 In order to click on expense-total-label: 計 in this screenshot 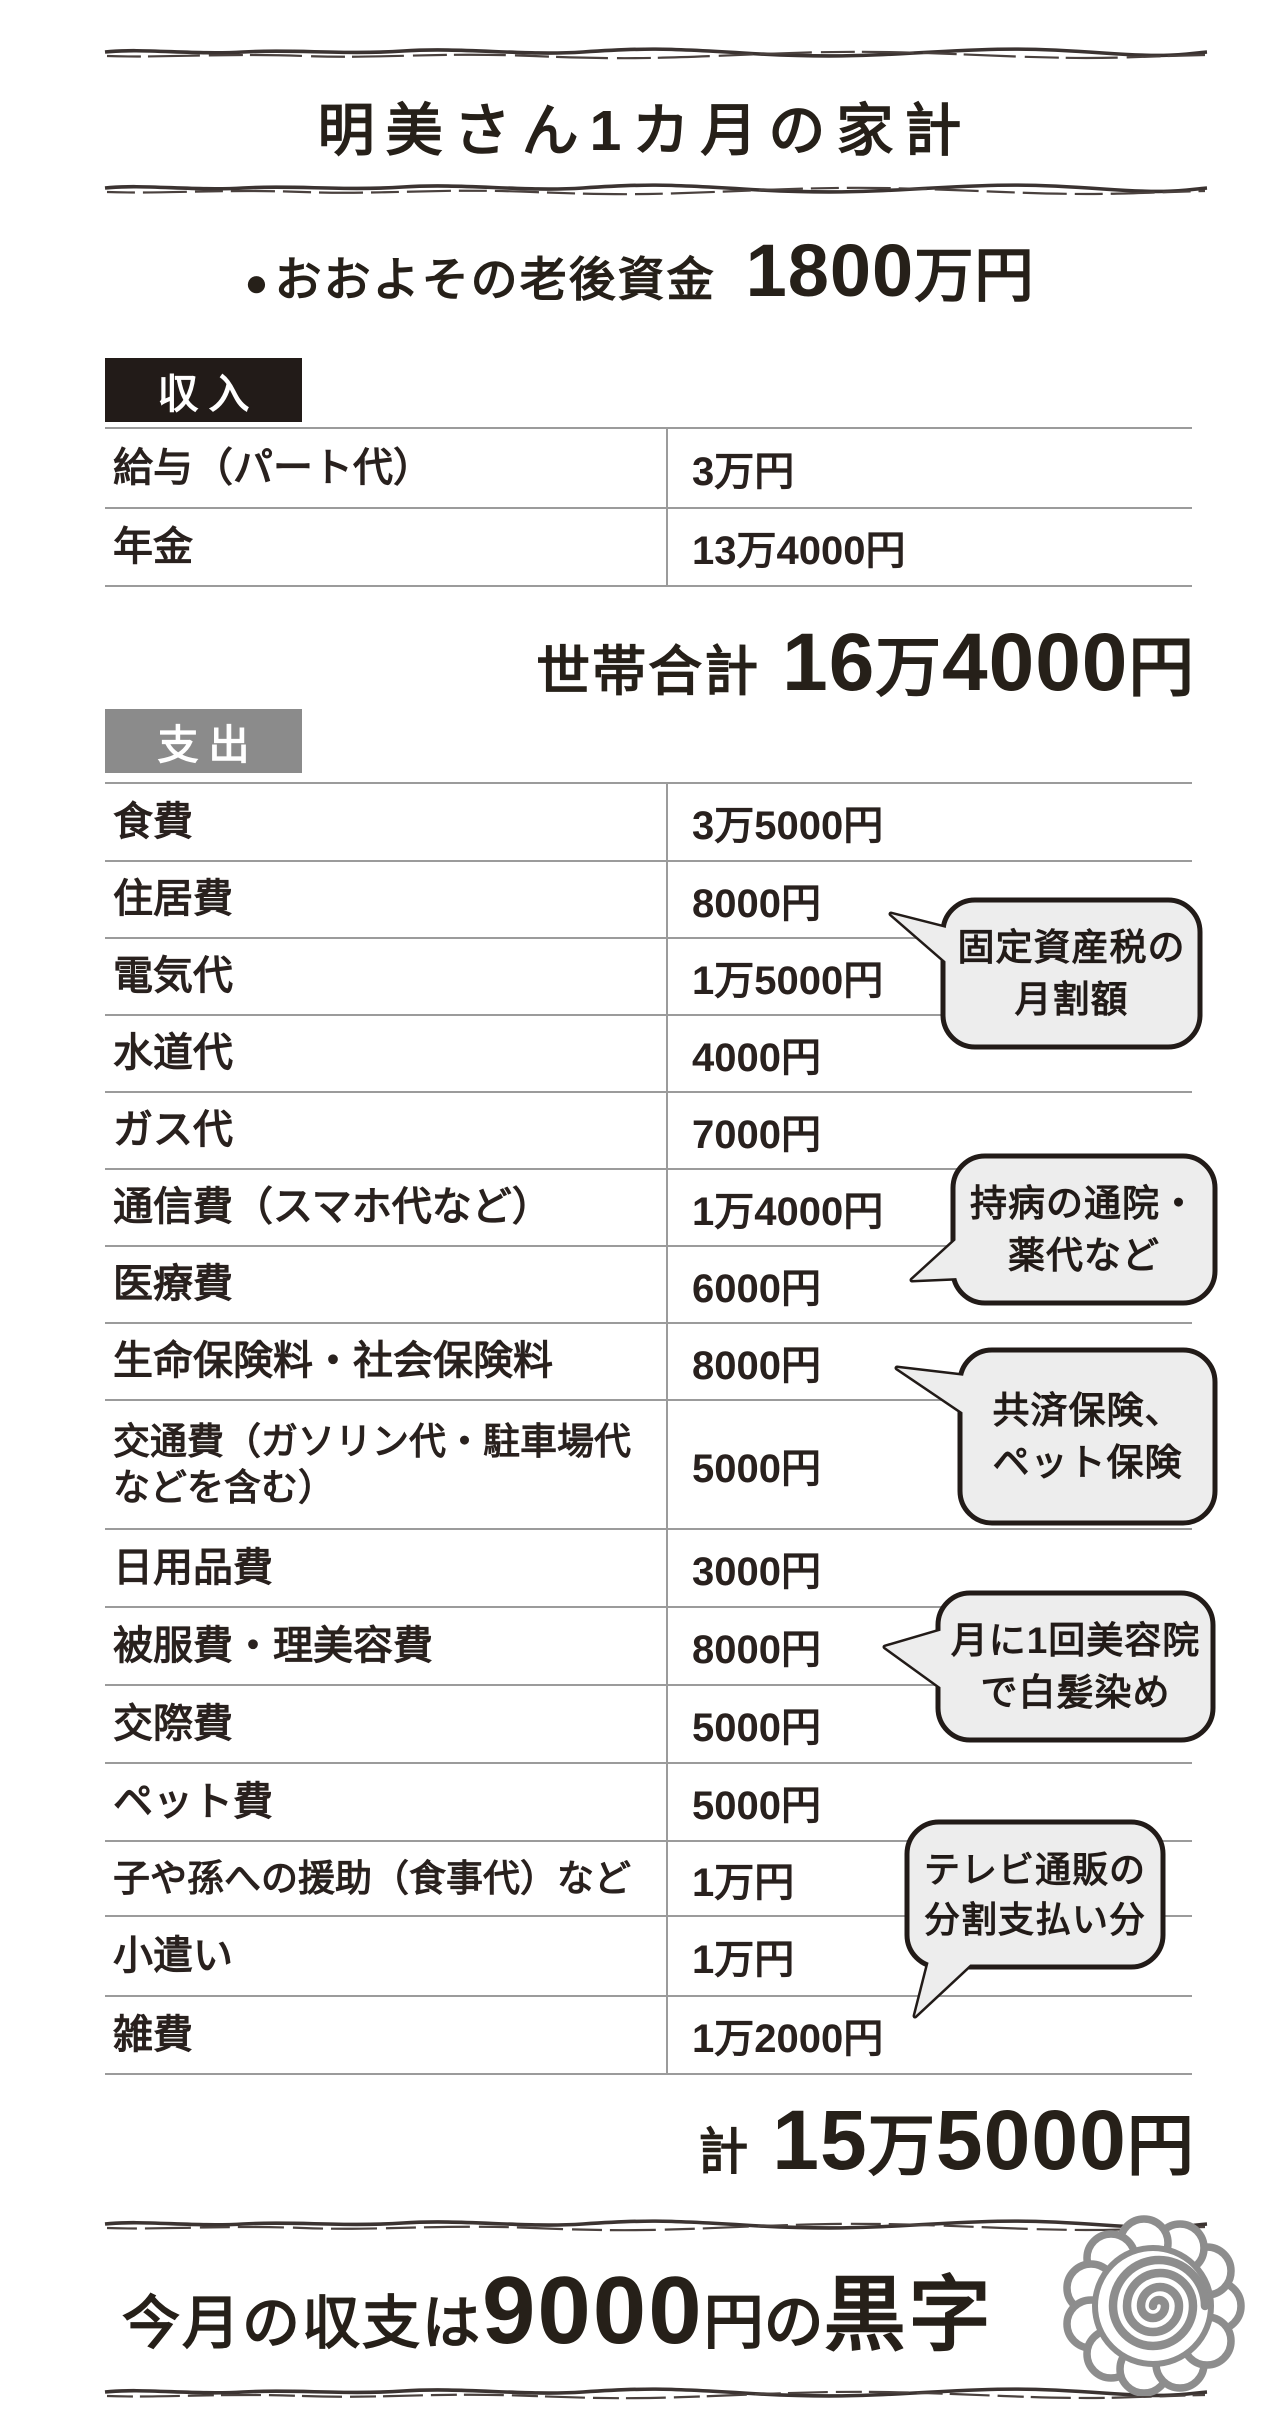, I will do `click(723, 2152)`.